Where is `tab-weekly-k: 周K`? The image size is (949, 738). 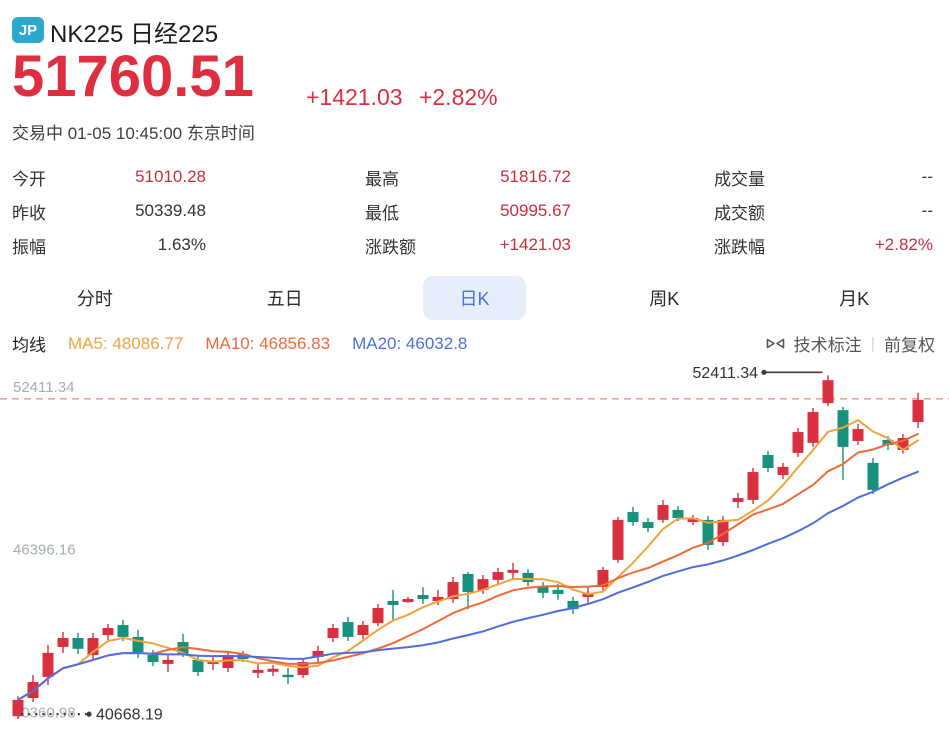
tab-weekly-k: 周K is located at coordinates (664, 299).